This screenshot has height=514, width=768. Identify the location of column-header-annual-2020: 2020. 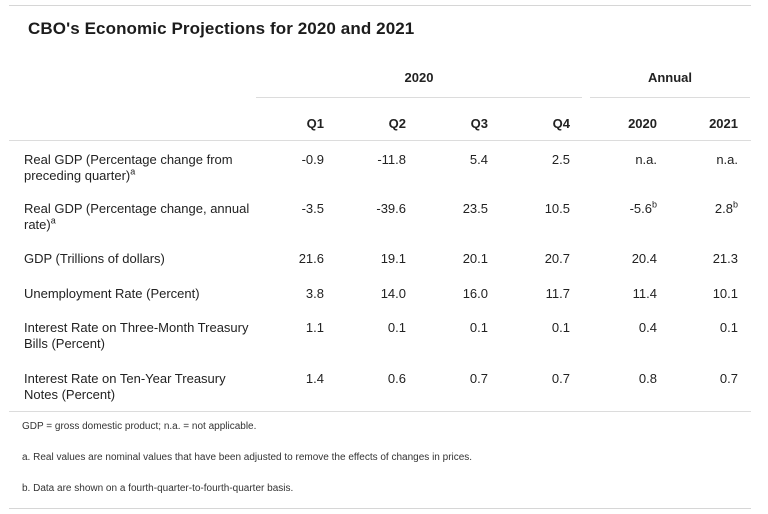
(642, 123).